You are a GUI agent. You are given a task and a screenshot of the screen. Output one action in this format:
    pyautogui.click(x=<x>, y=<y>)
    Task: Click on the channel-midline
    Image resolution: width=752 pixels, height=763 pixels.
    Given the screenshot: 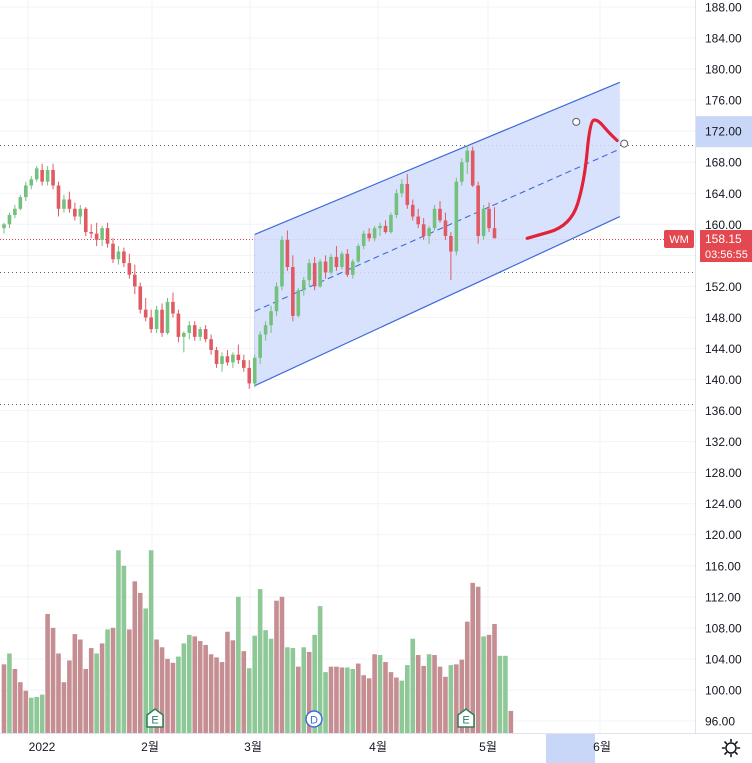 What is the action you would take?
    pyautogui.click(x=437, y=230)
    